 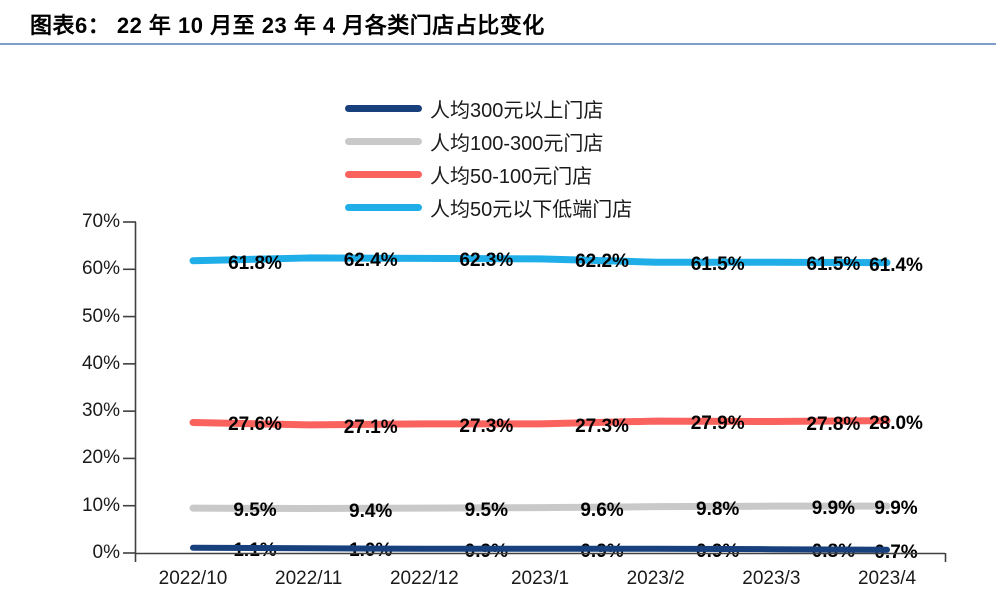 What do you see at coordinates (100, 458) in the screenshot?
I see `y-axis-tick-label: 20%` at bounding box center [100, 458].